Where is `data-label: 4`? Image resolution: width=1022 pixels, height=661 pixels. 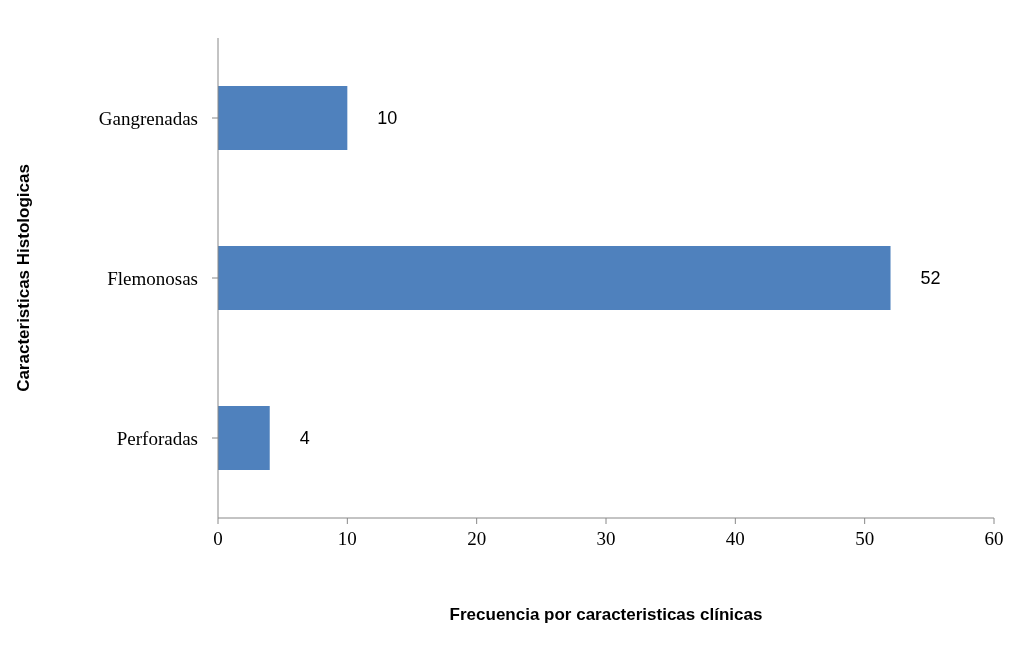
data-label: 4 is located at coordinates (304, 438).